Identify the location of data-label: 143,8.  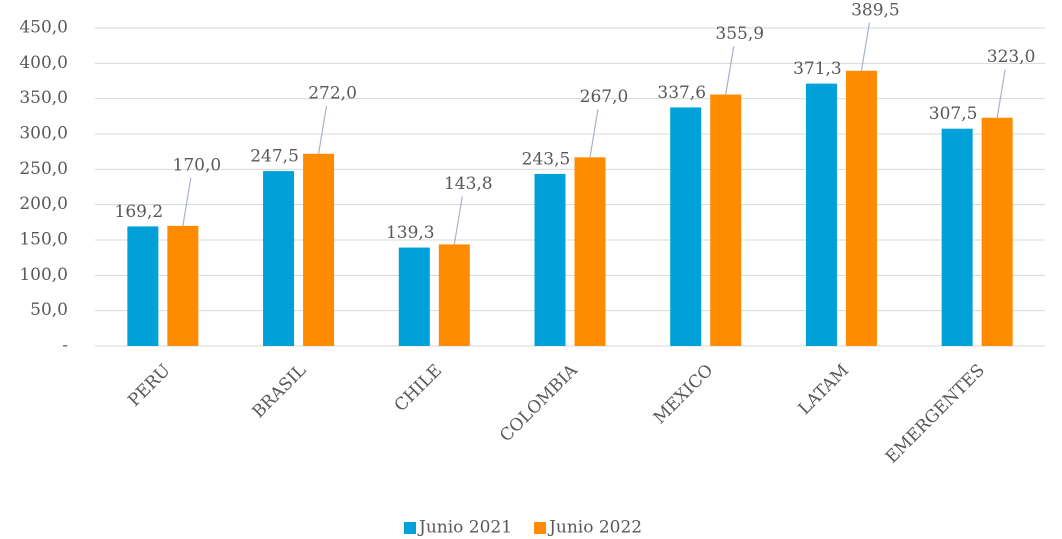
(468, 184).